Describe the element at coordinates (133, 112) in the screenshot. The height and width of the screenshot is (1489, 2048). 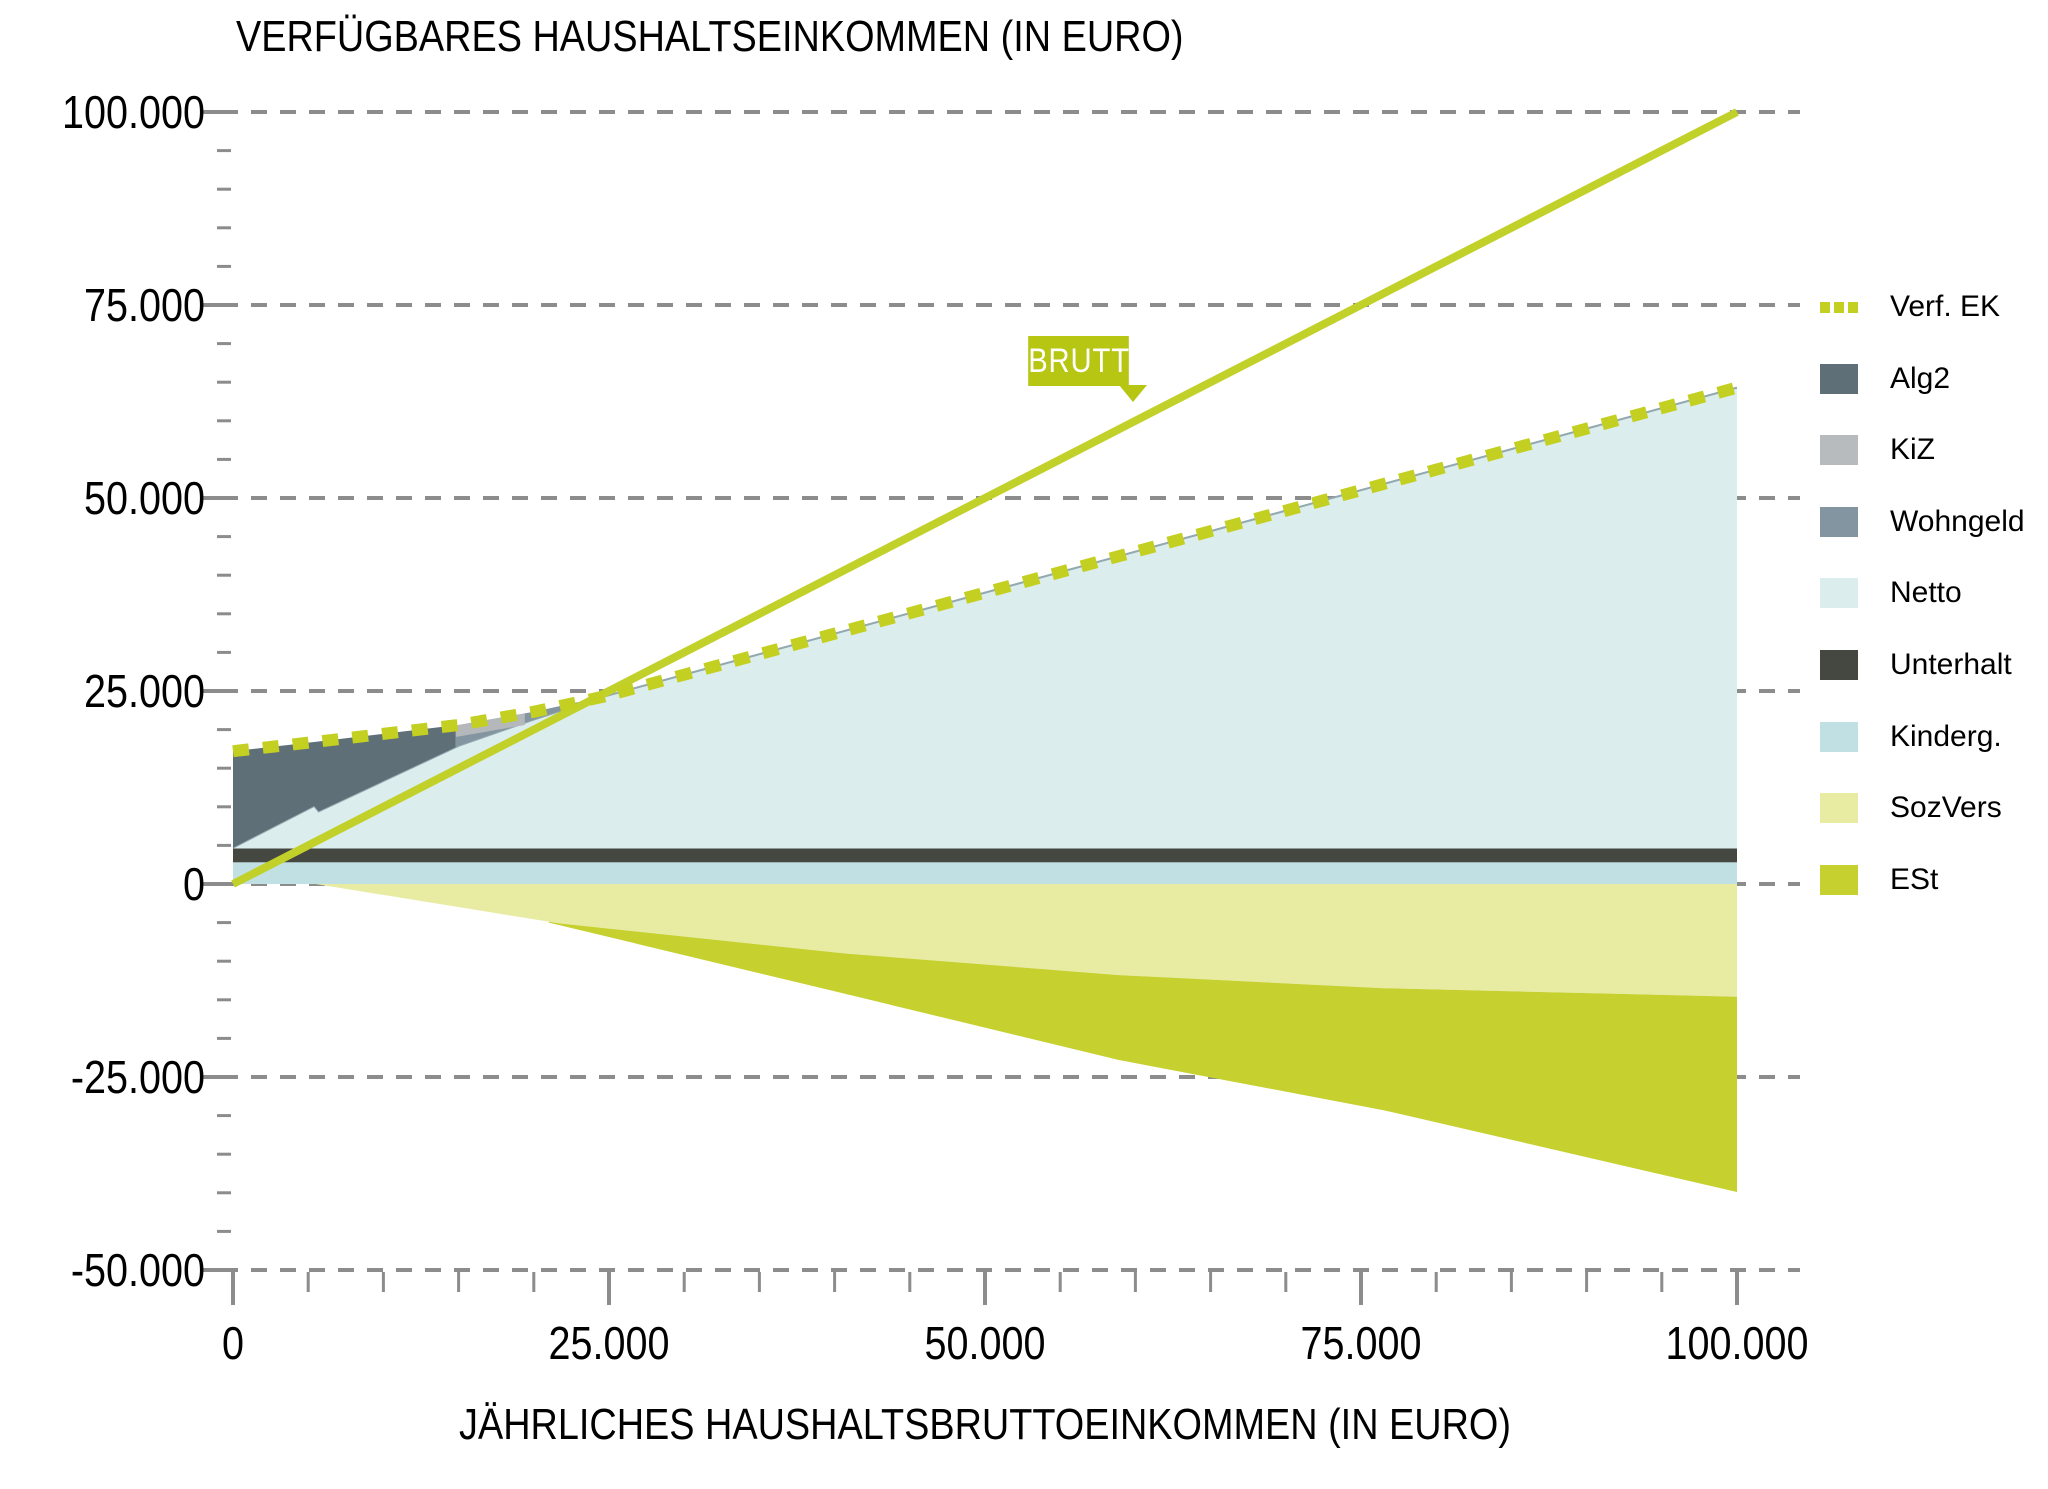
I see `y-axis-tick-label: 100.000` at that location.